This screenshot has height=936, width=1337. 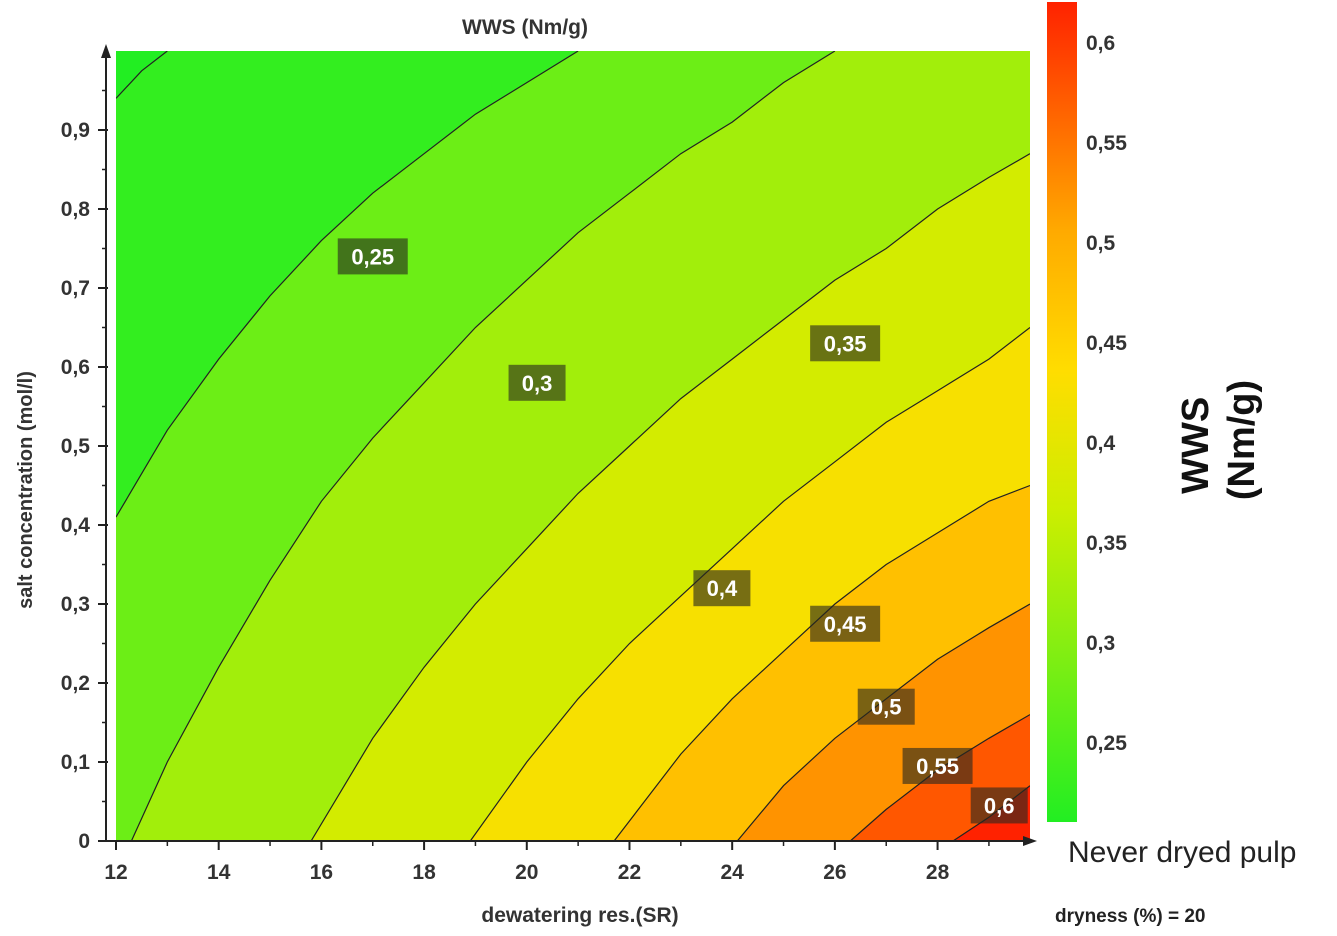 I want to click on contour-label: 0,25, so click(x=372, y=256).